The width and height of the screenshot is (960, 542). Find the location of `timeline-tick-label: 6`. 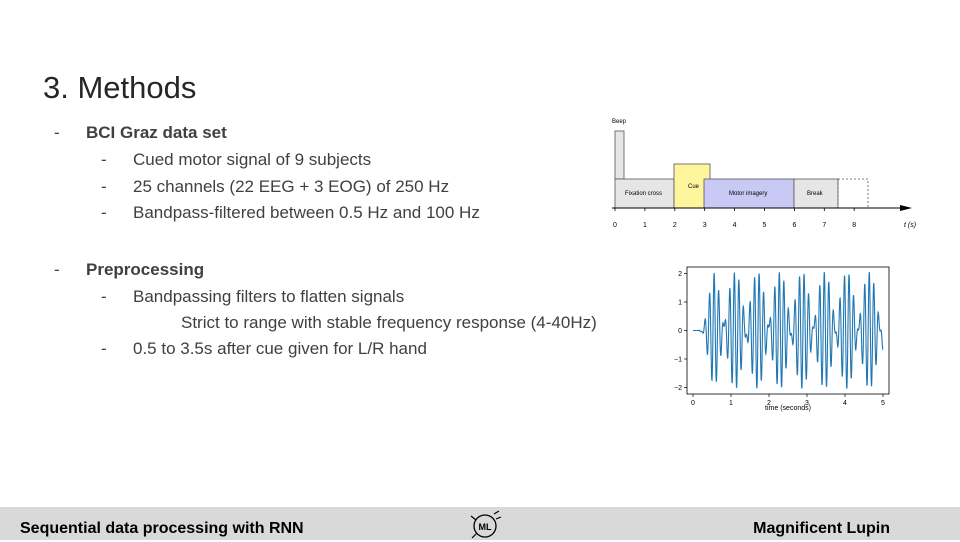

timeline-tick-label: 6 is located at coordinates (794, 225).